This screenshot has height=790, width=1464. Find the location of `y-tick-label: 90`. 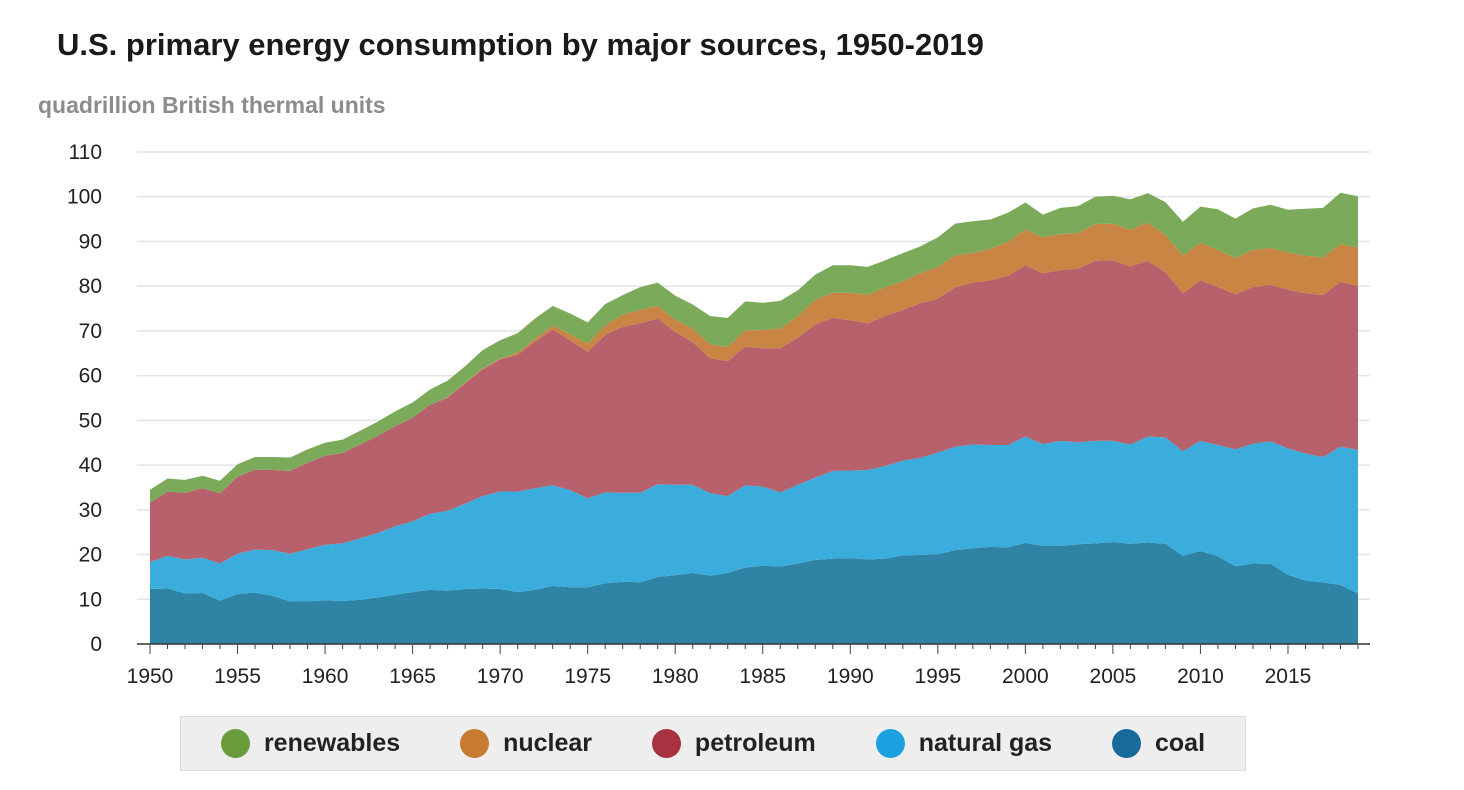

y-tick-label: 90 is located at coordinates (90, 241).